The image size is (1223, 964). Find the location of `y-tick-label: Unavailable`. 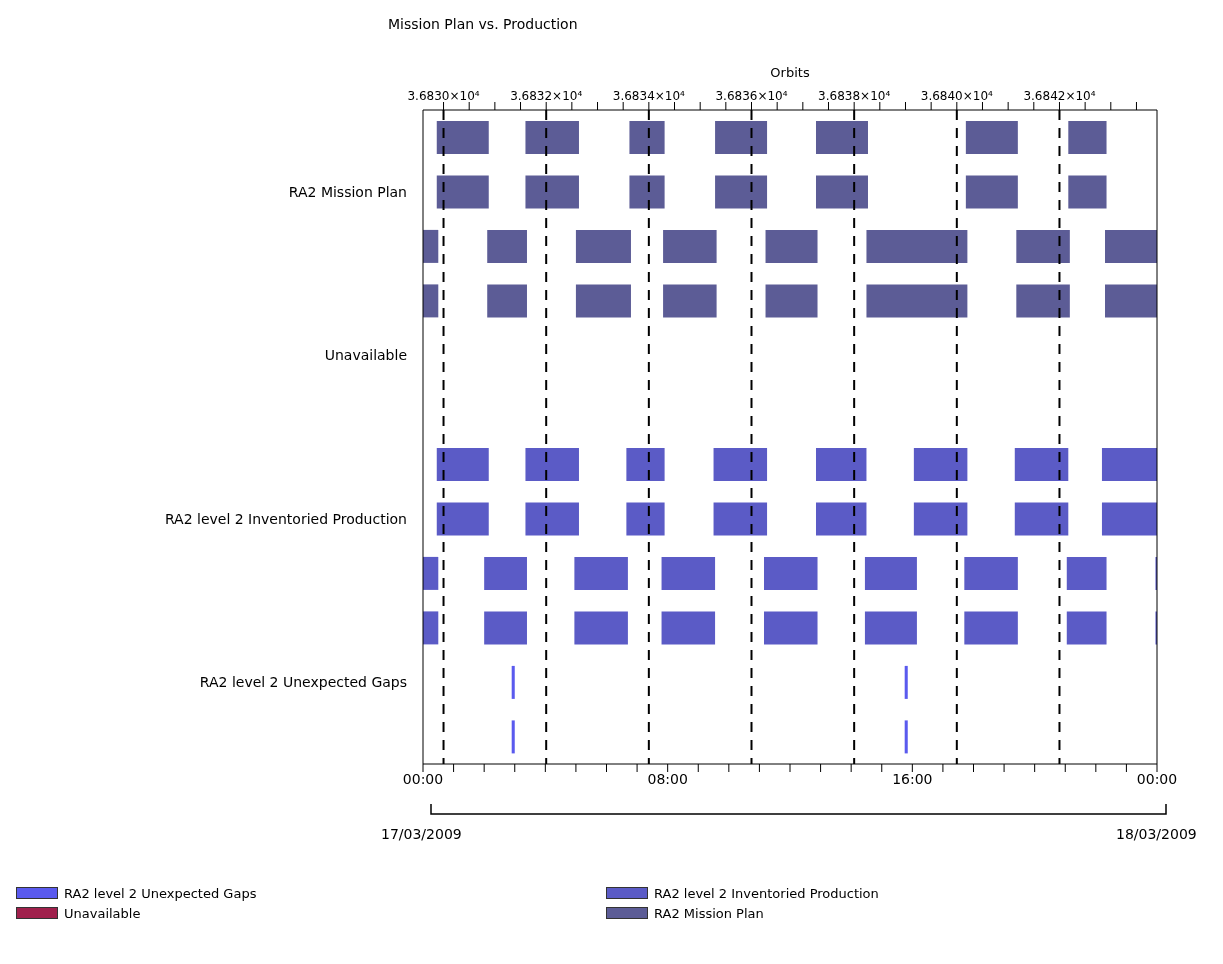

y-tick-label: Unavailable is located at coordinates (365, 355).